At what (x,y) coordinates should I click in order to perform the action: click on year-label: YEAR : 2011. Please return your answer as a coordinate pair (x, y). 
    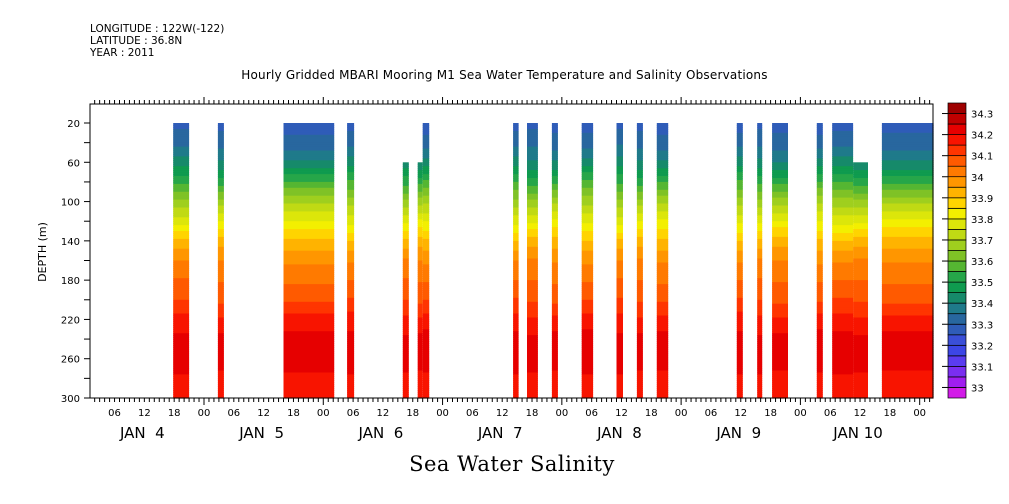
    Looking at the image, I should click on (122, 53).